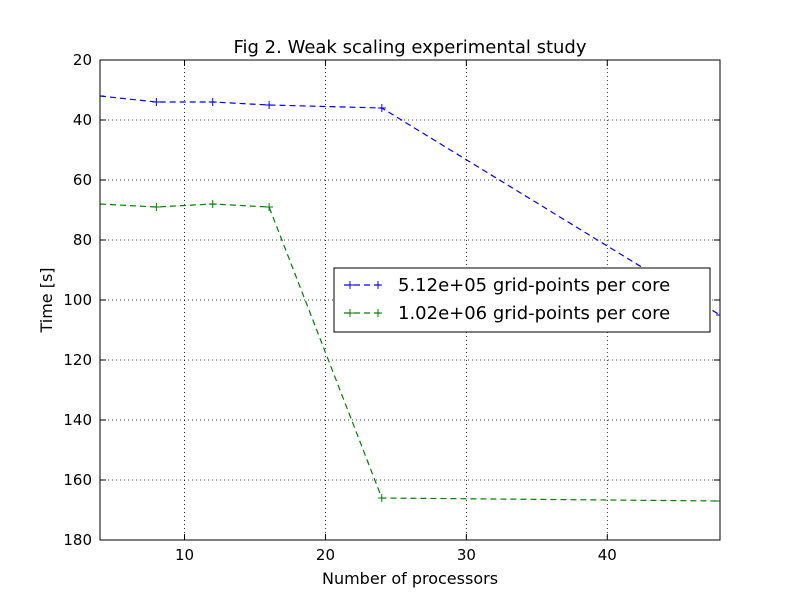  I want to click on y-tick-label: 180, so click(77, 540).